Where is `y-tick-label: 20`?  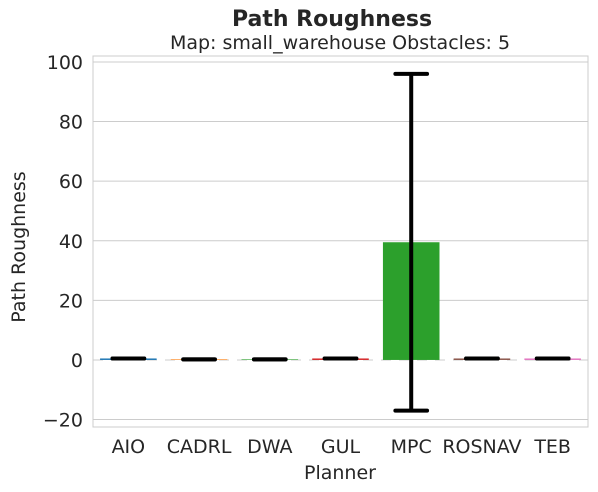 y-tick-label: 20 is located at coordinates (71, 301).